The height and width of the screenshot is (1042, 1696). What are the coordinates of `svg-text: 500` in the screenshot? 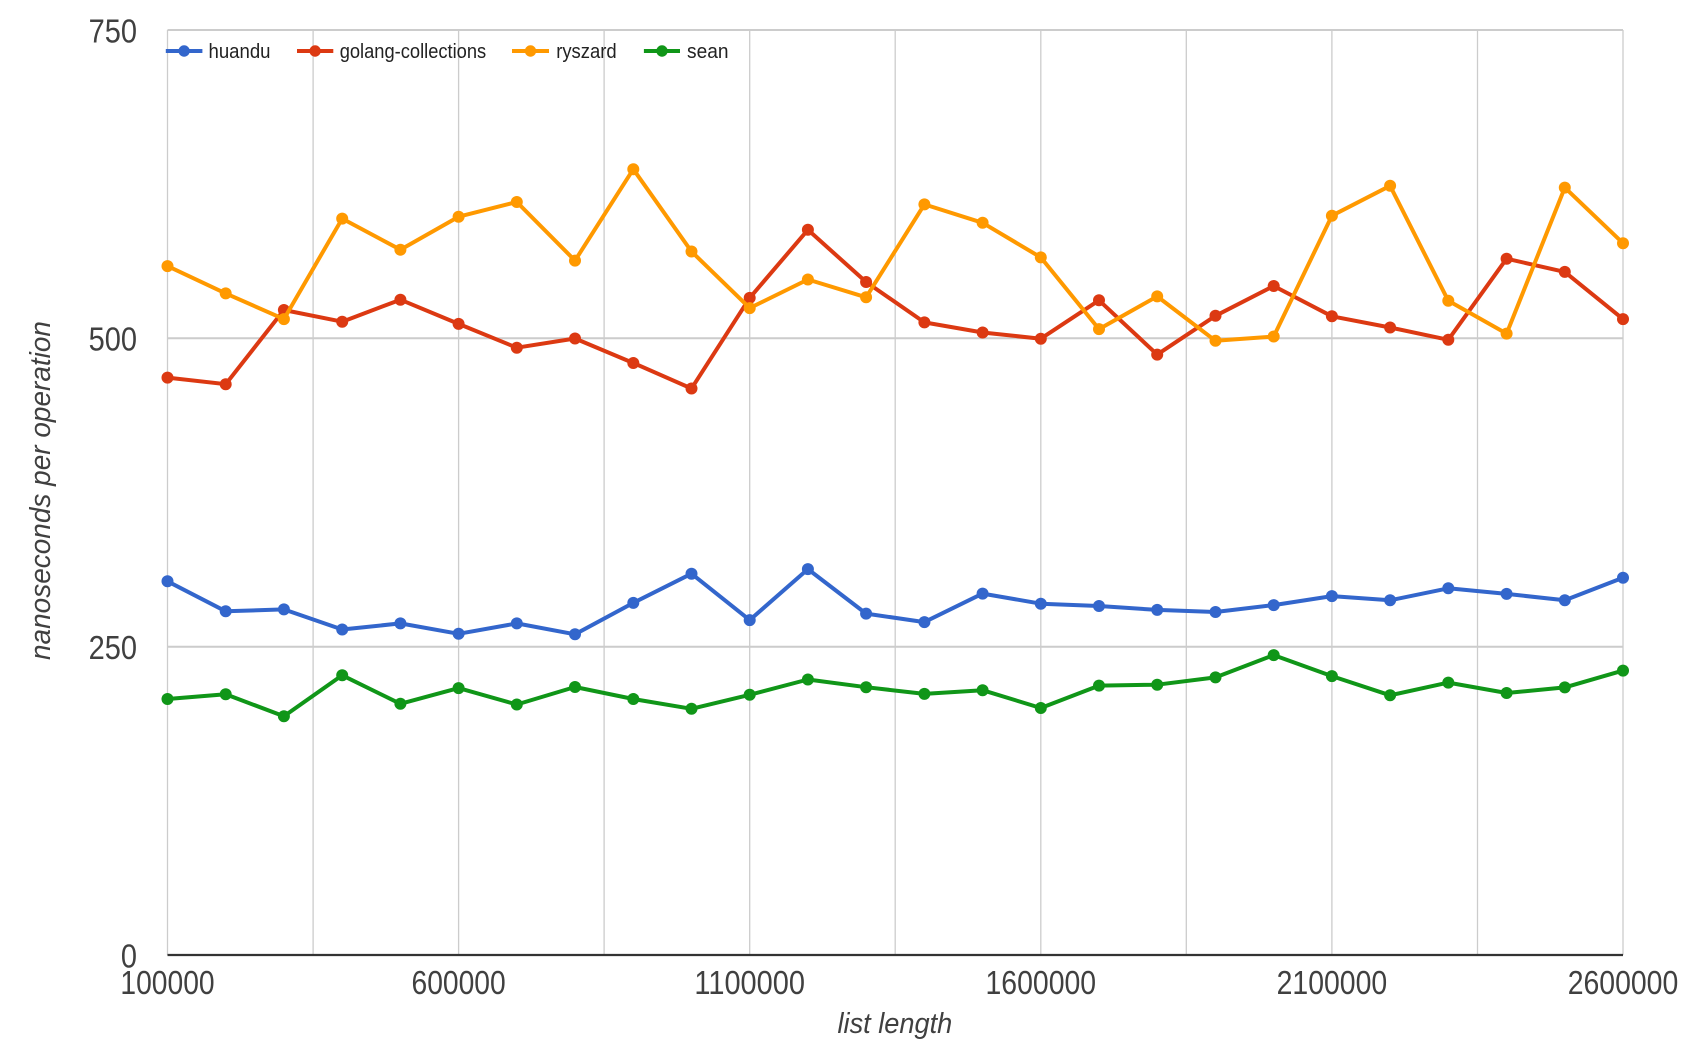 It's located at (113, 339).